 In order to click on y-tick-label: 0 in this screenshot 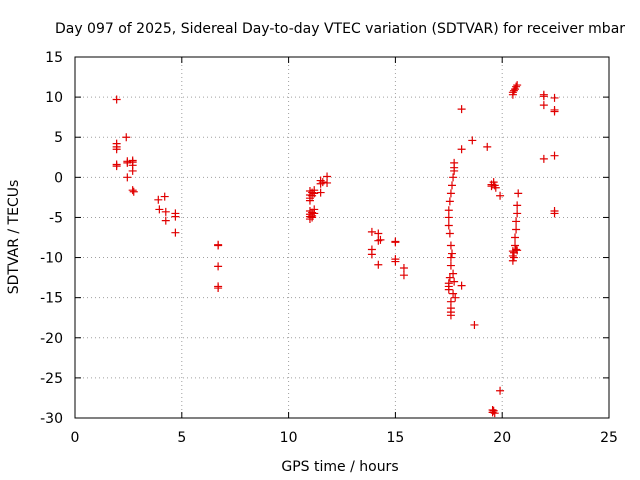, I will do `click(58, 178)`.